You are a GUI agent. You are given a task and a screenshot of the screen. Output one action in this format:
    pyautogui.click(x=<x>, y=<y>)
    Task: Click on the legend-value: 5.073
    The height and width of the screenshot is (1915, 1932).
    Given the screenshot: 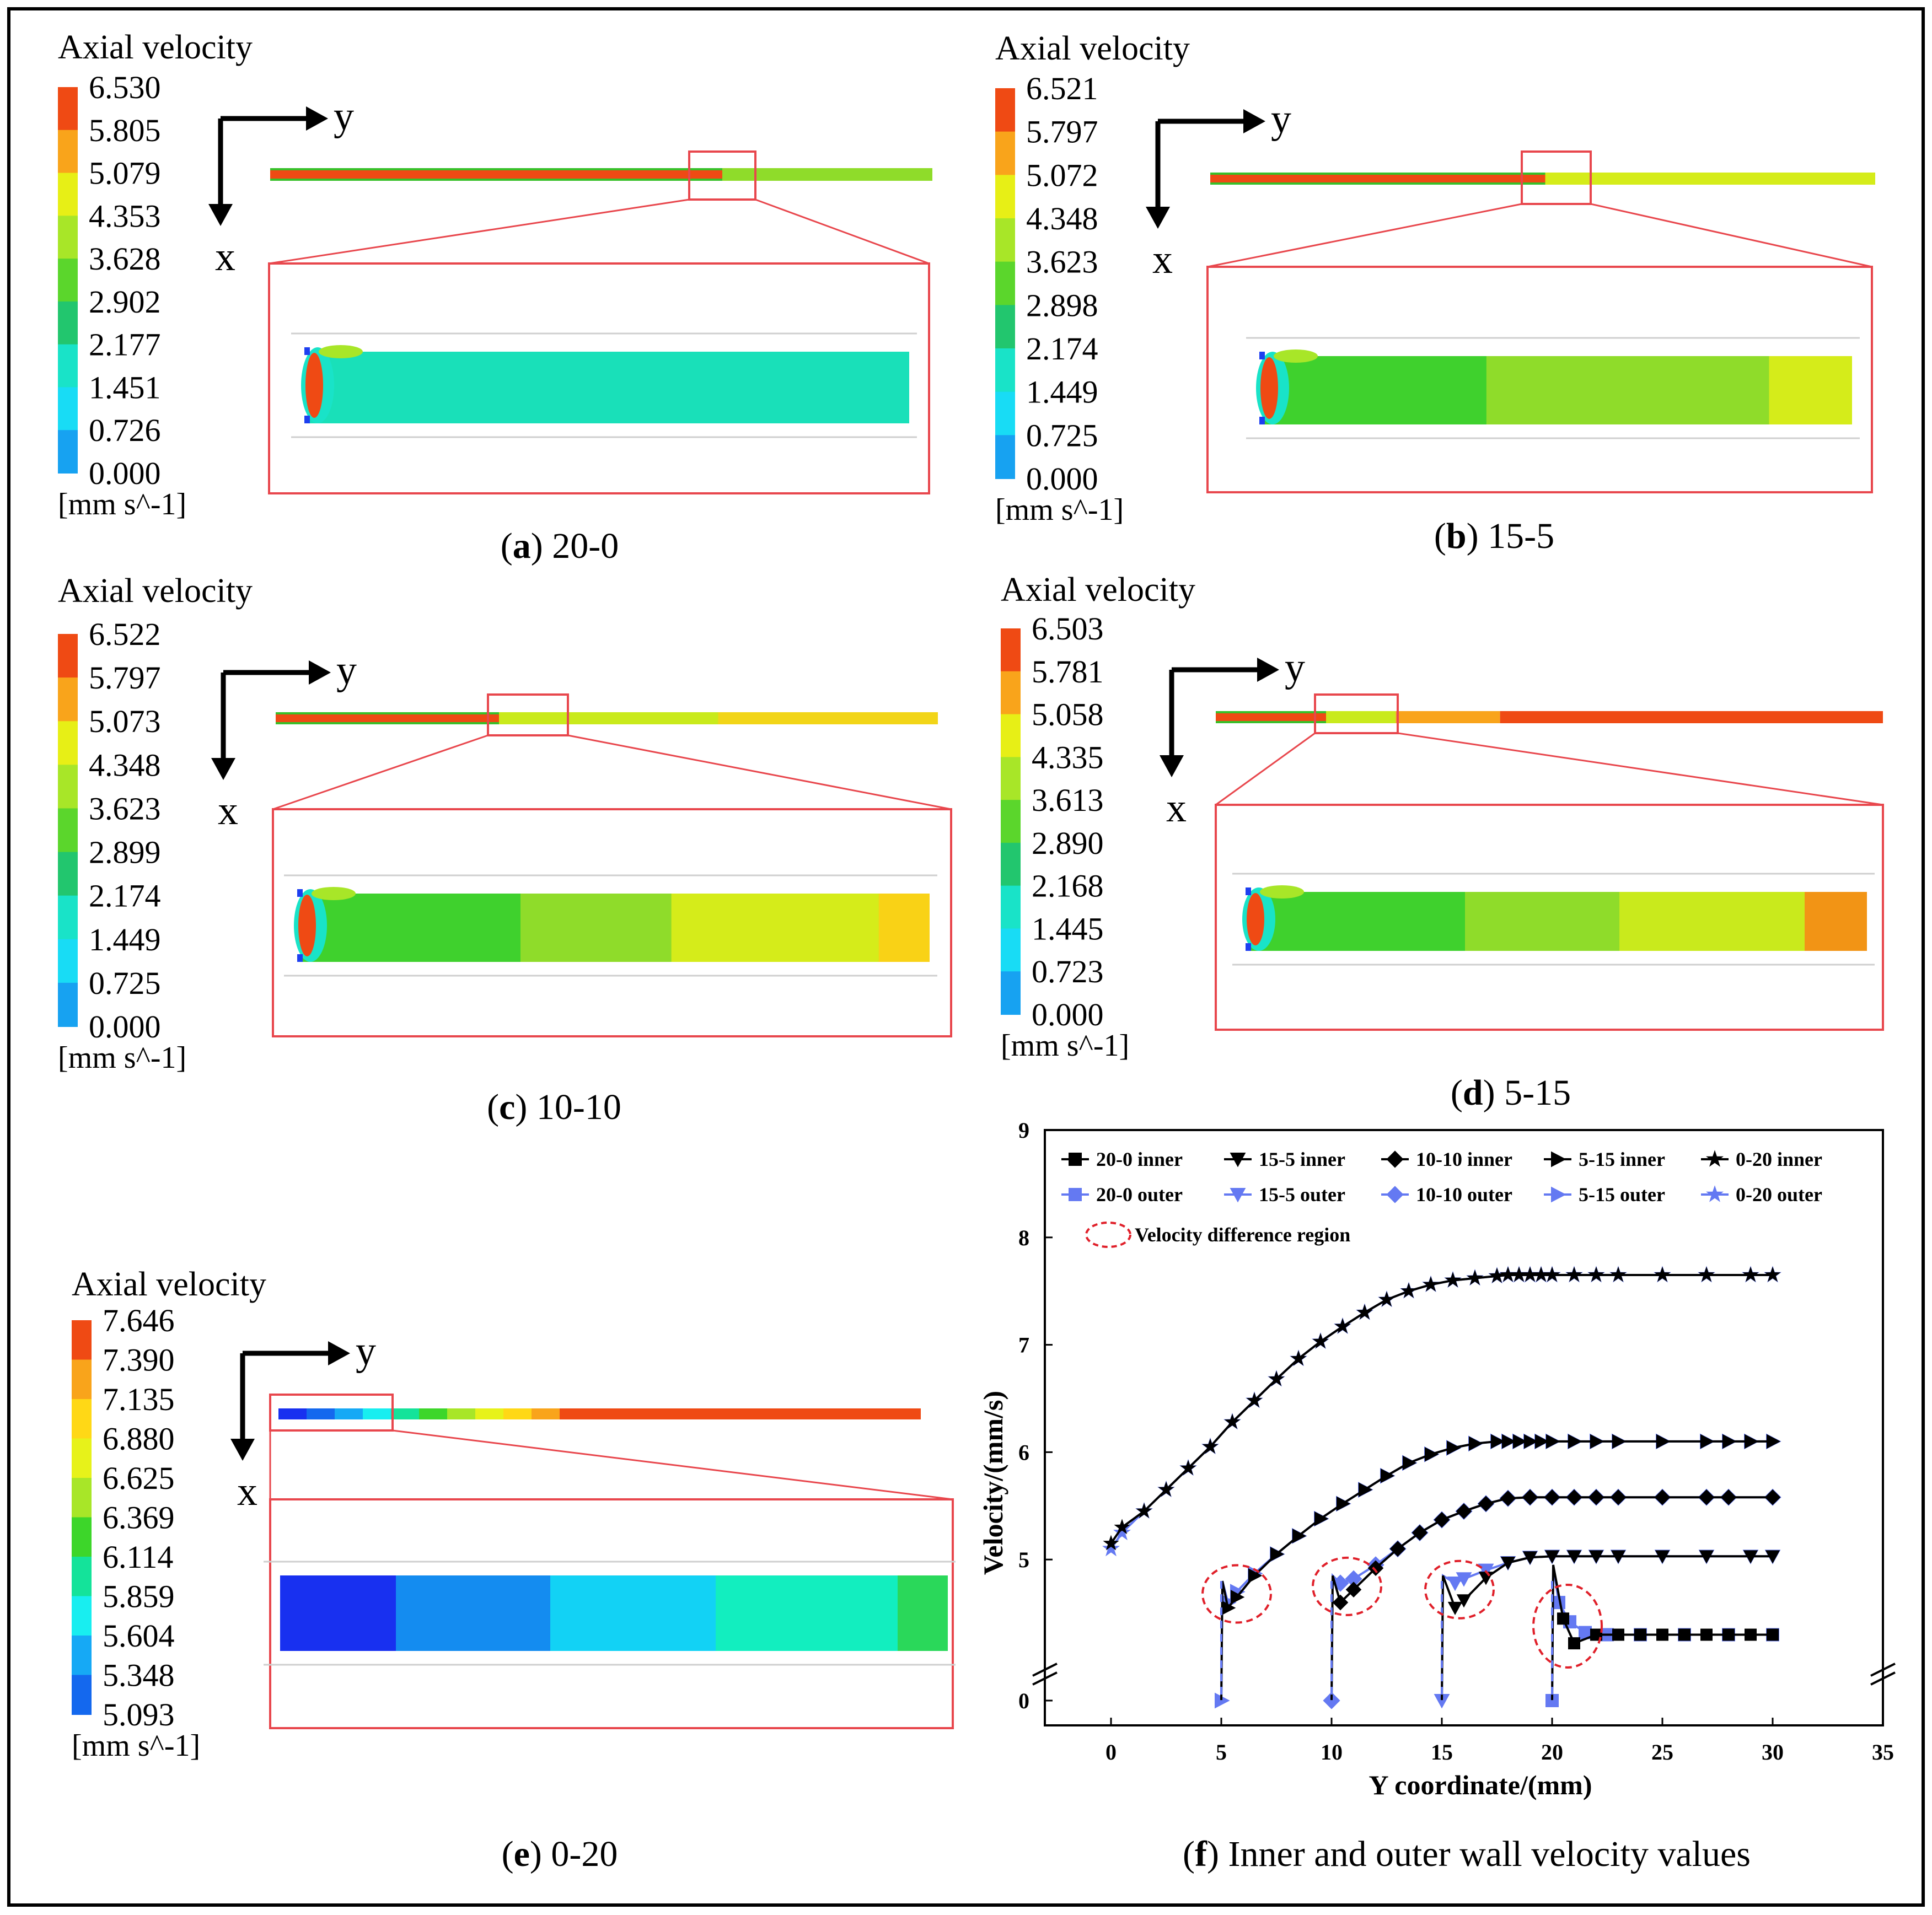 What is the action you would take?
    pyautogui.click(x=125, y=721)
    